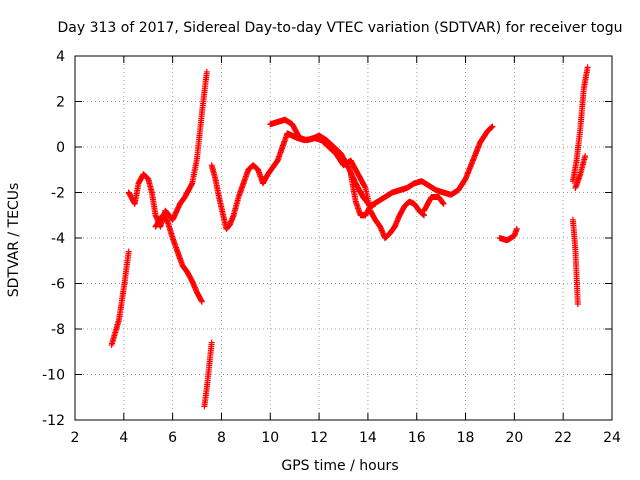 Image resolution: width=640 pixels, height=480 pixels. I want to click on series-arc-d, so click(208, 374).